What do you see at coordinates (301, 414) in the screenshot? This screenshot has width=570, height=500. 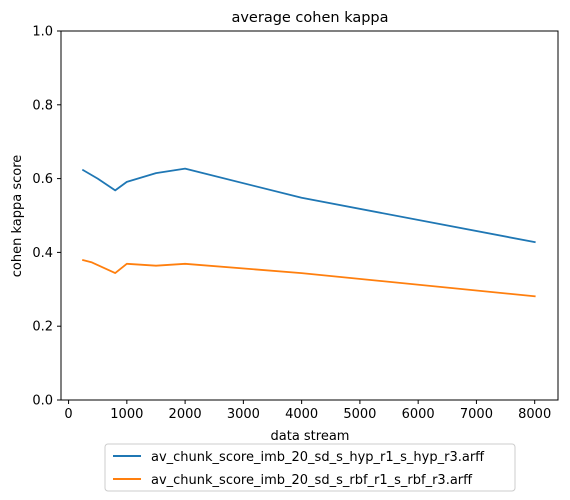 I see `x-tick-label: 4000` at bounding box center [301, 414].